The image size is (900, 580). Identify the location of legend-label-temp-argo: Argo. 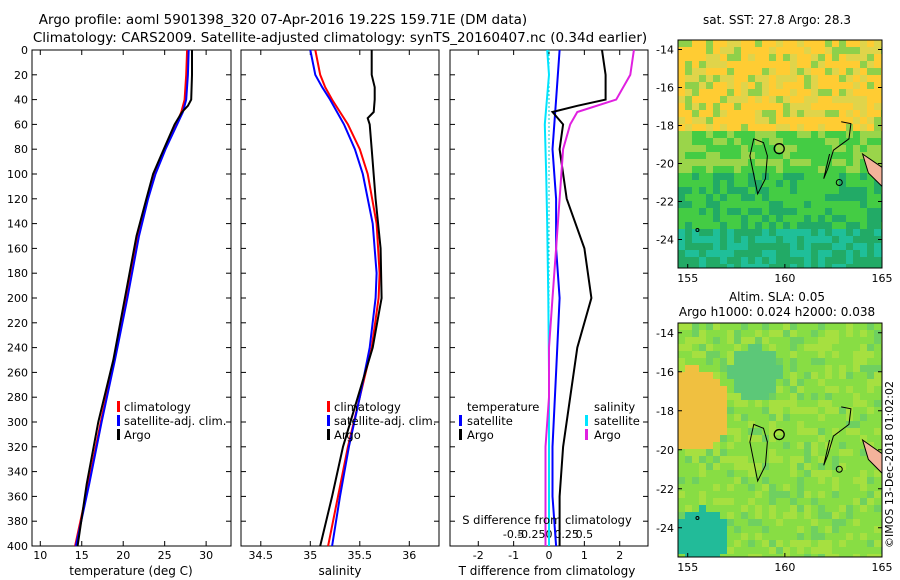
(480, 435).